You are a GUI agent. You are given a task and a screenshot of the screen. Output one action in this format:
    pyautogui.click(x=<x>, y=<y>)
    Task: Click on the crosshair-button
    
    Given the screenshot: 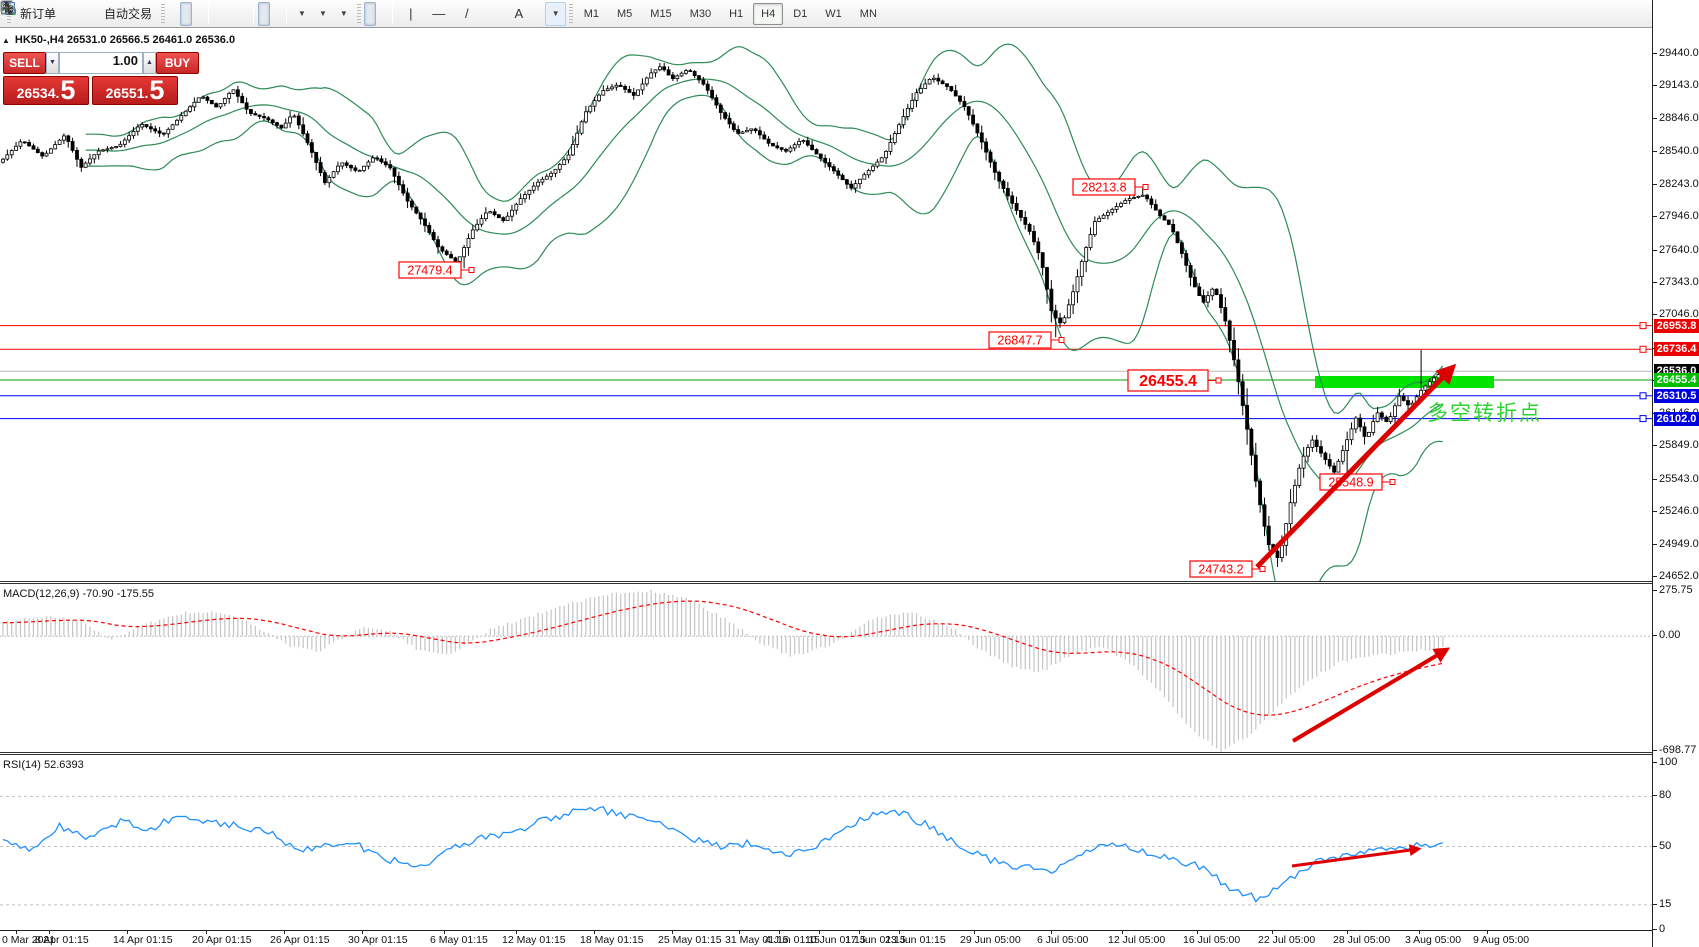 What is the action you would take?
    pyautogui.click(x=195, y=14)
    